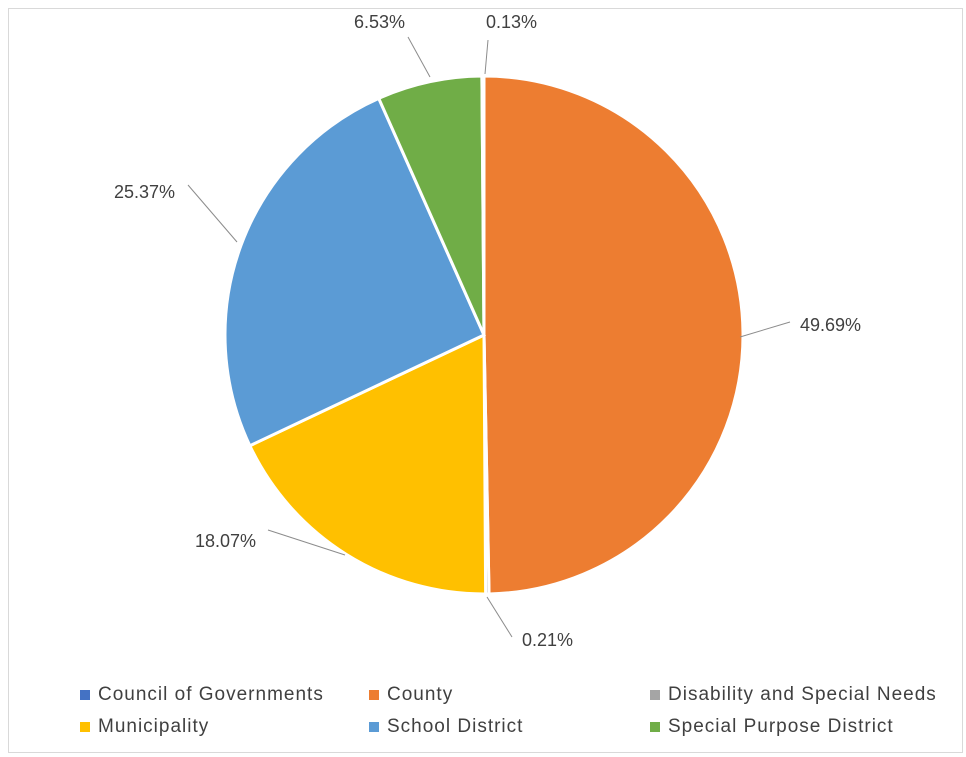  I want to click on legend-label: Special Purpose District, so click(781, 726).